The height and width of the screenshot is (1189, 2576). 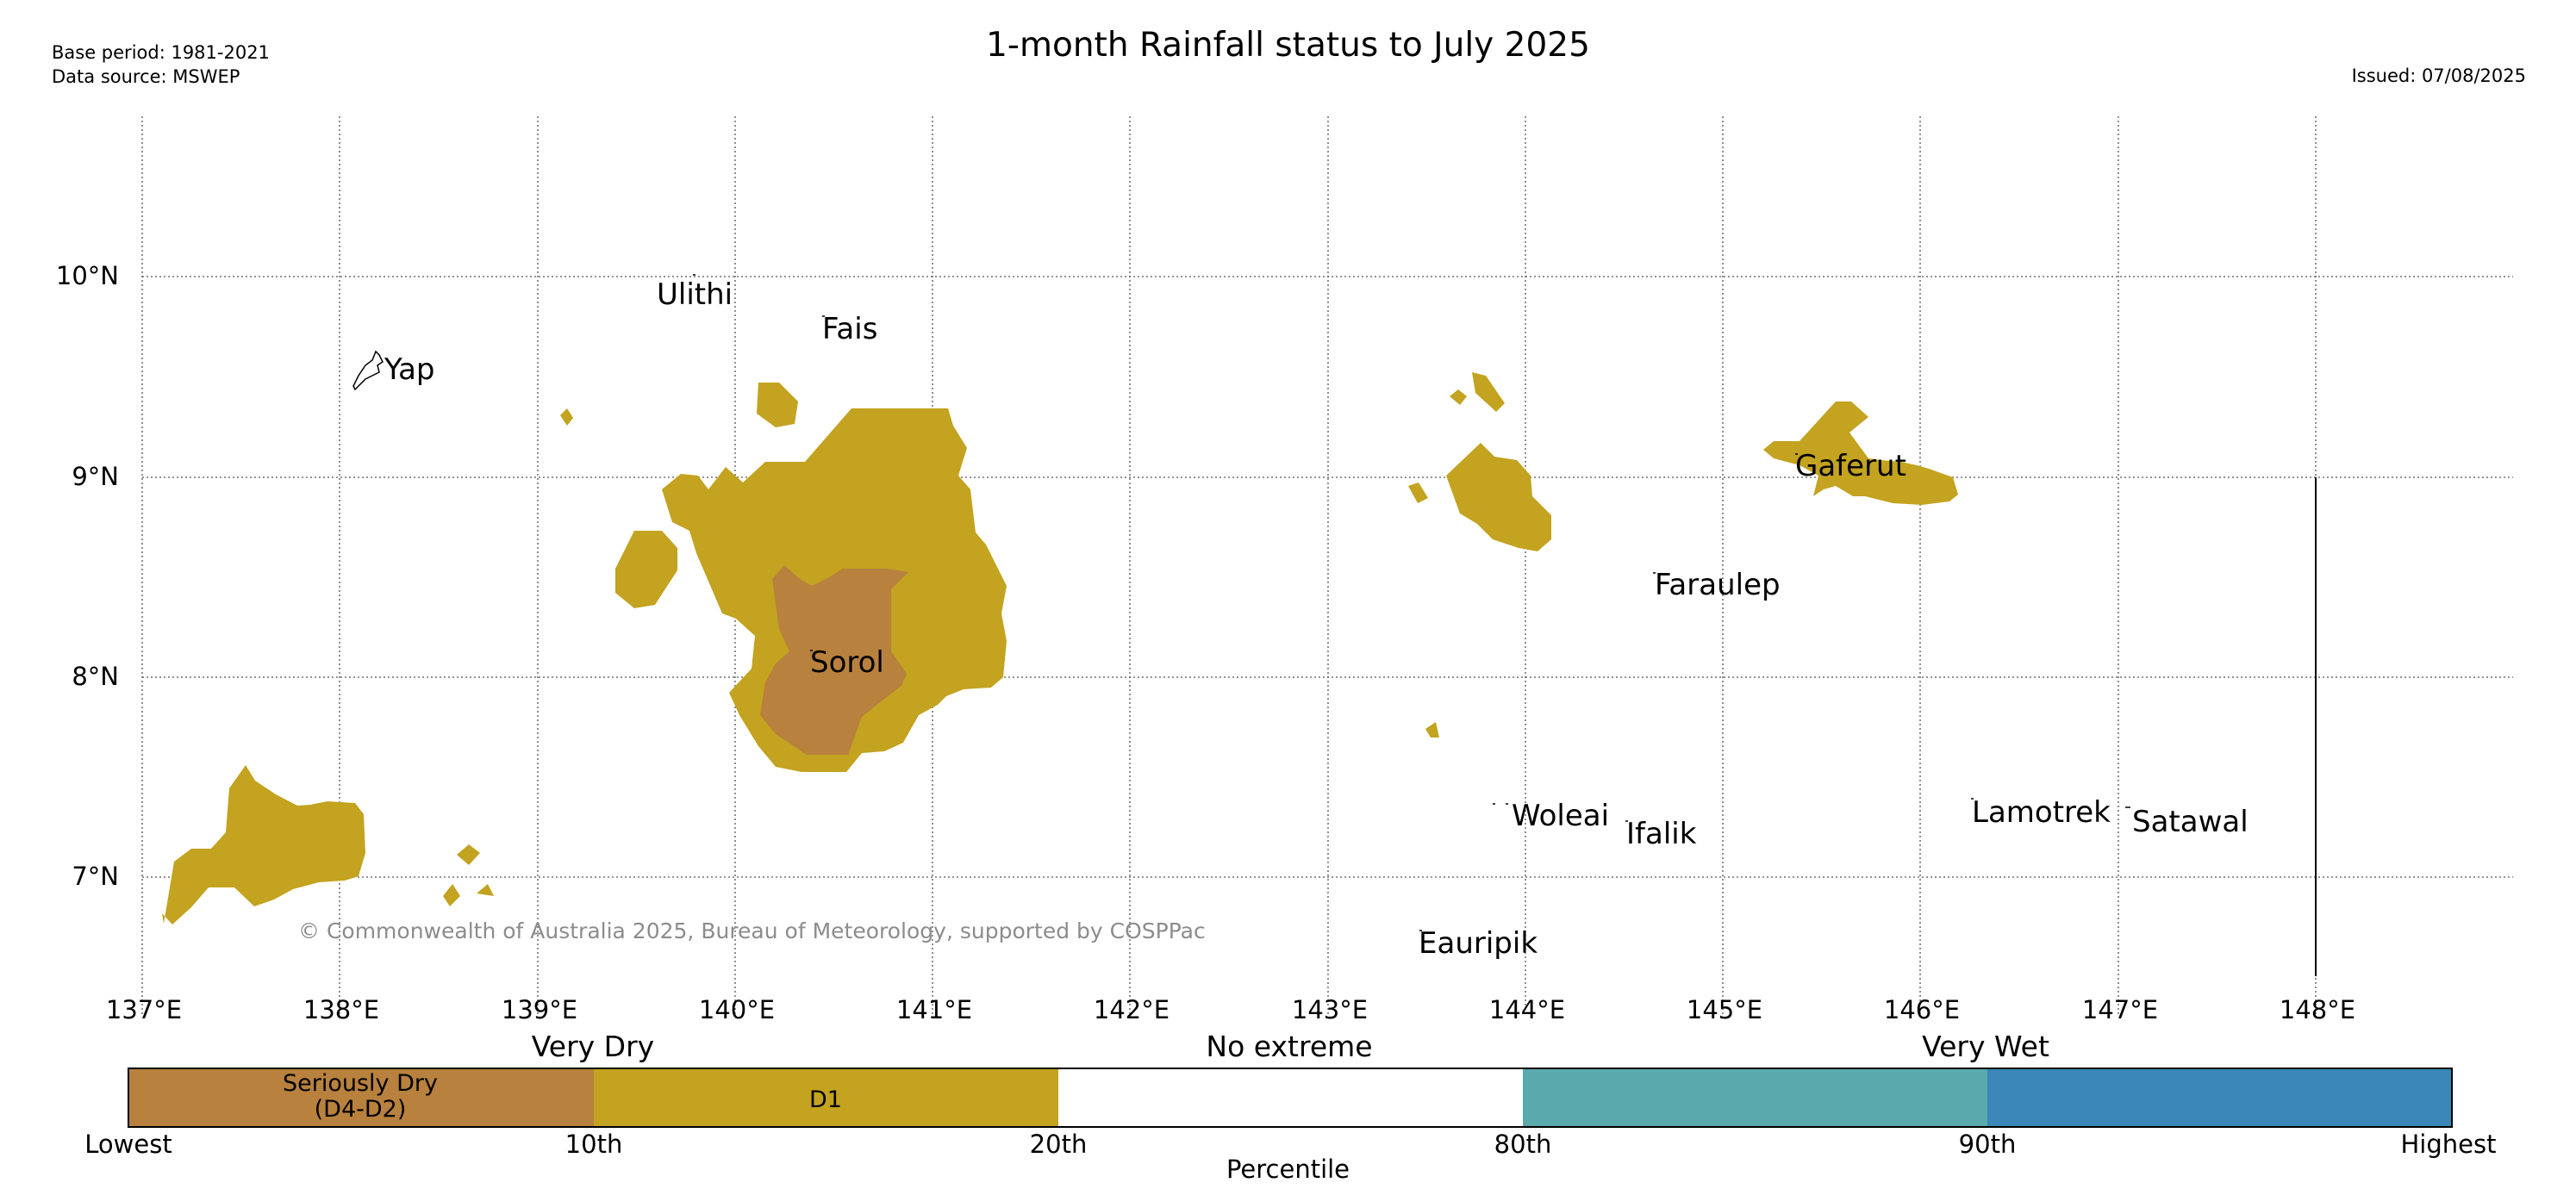 I want to click on percentile-label-80th: 80th, so click(x=1523, y=1145).